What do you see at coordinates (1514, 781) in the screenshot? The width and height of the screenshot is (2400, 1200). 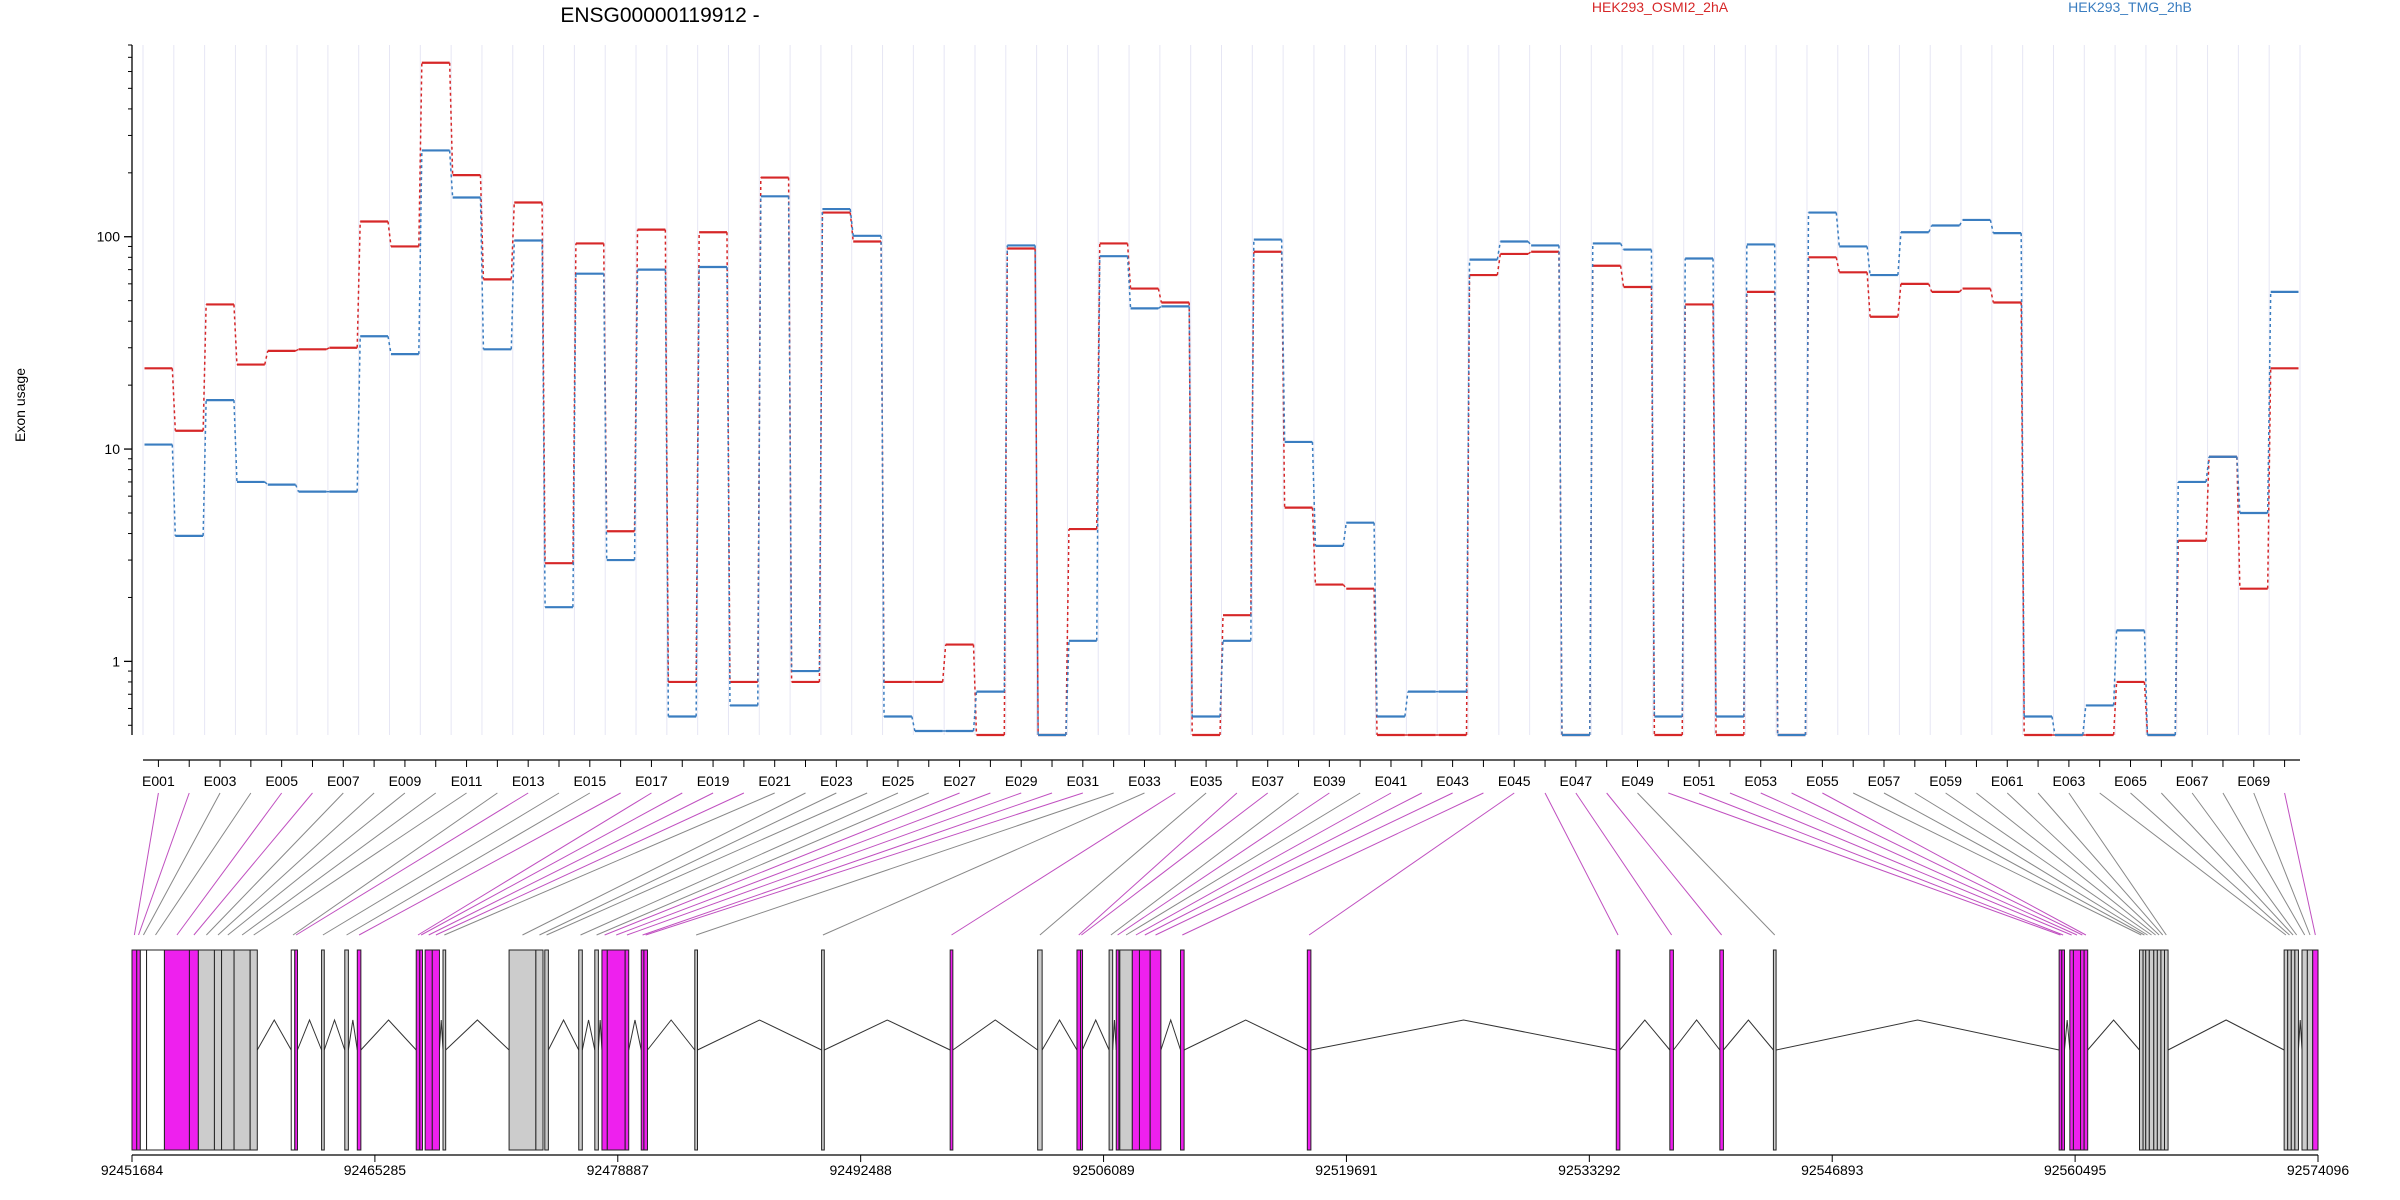 I see `x-tick-label: E045` at bounding box center [1514, 781].